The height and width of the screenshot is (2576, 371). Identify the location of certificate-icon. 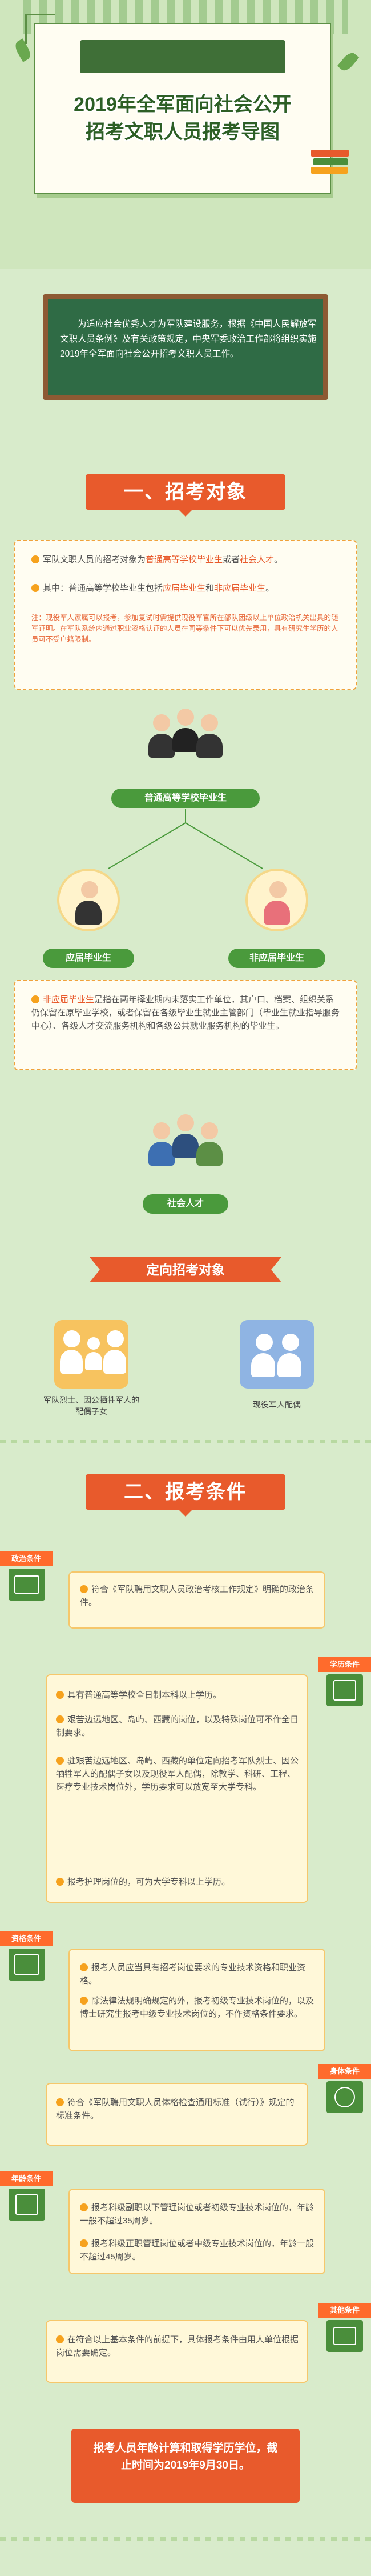
(27, 1965).